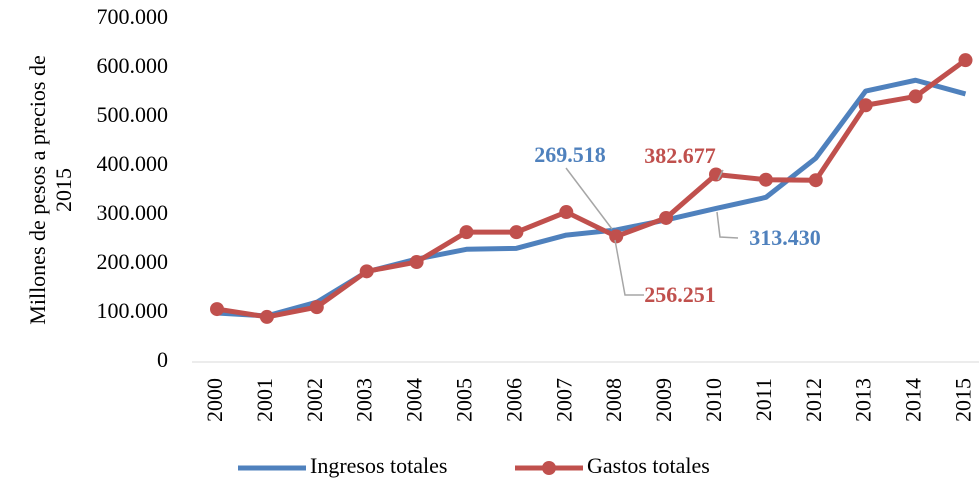 This screenshot has width=979, height=491. What do you see at coordinates (314, 400) in the screenshot?
I see `x-tick-label: 2002` at bounding box center [314, 400].